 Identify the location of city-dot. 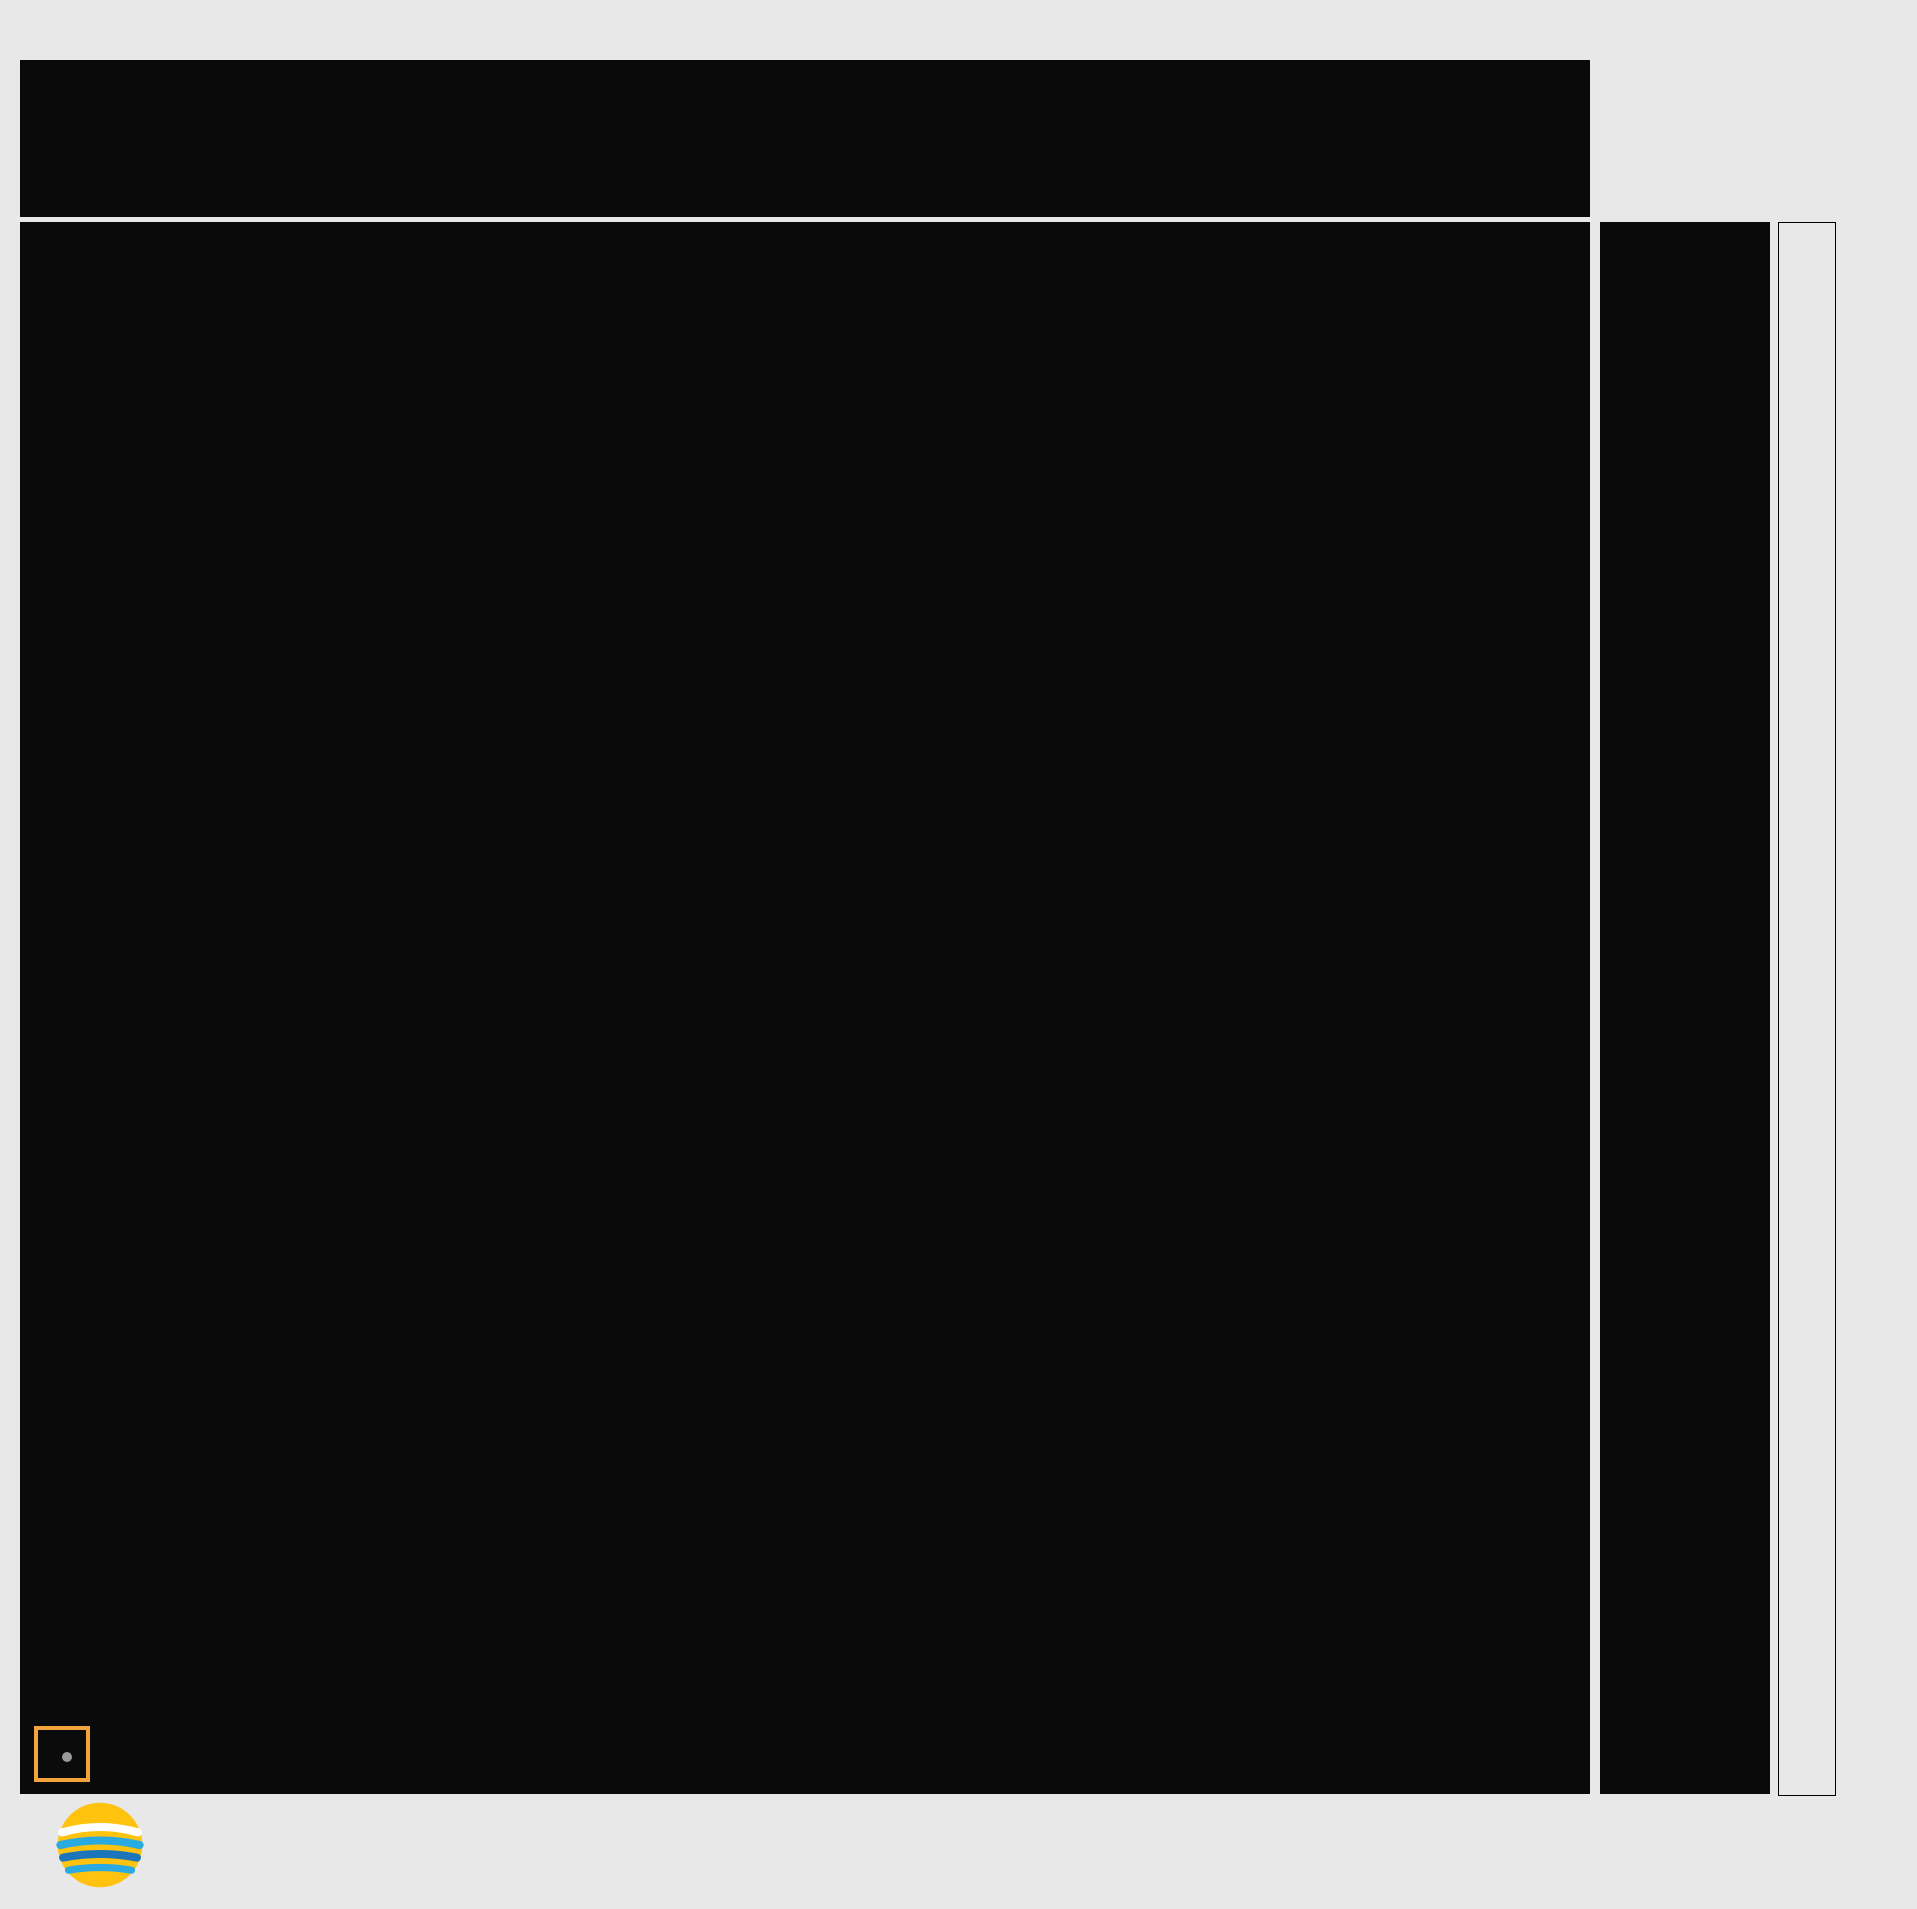
(67, 1757).